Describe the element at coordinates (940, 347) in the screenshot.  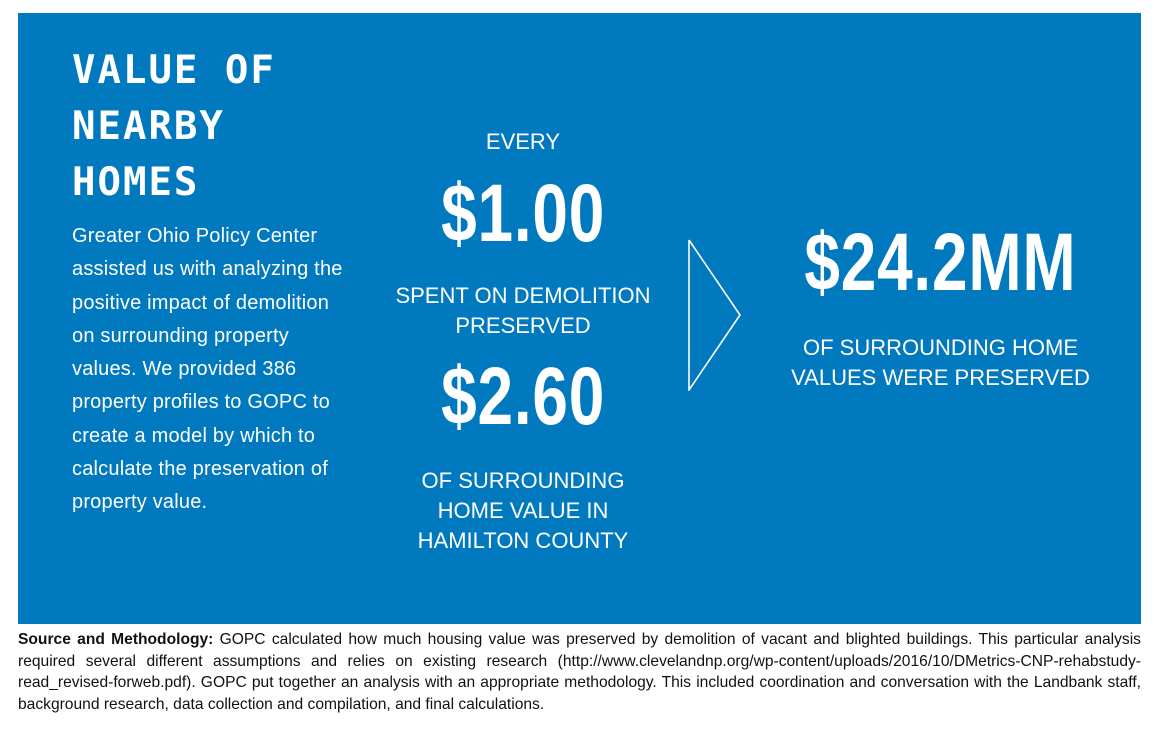
I see `total-caption-line-1: OF SURROUNDING HOME` at that location.